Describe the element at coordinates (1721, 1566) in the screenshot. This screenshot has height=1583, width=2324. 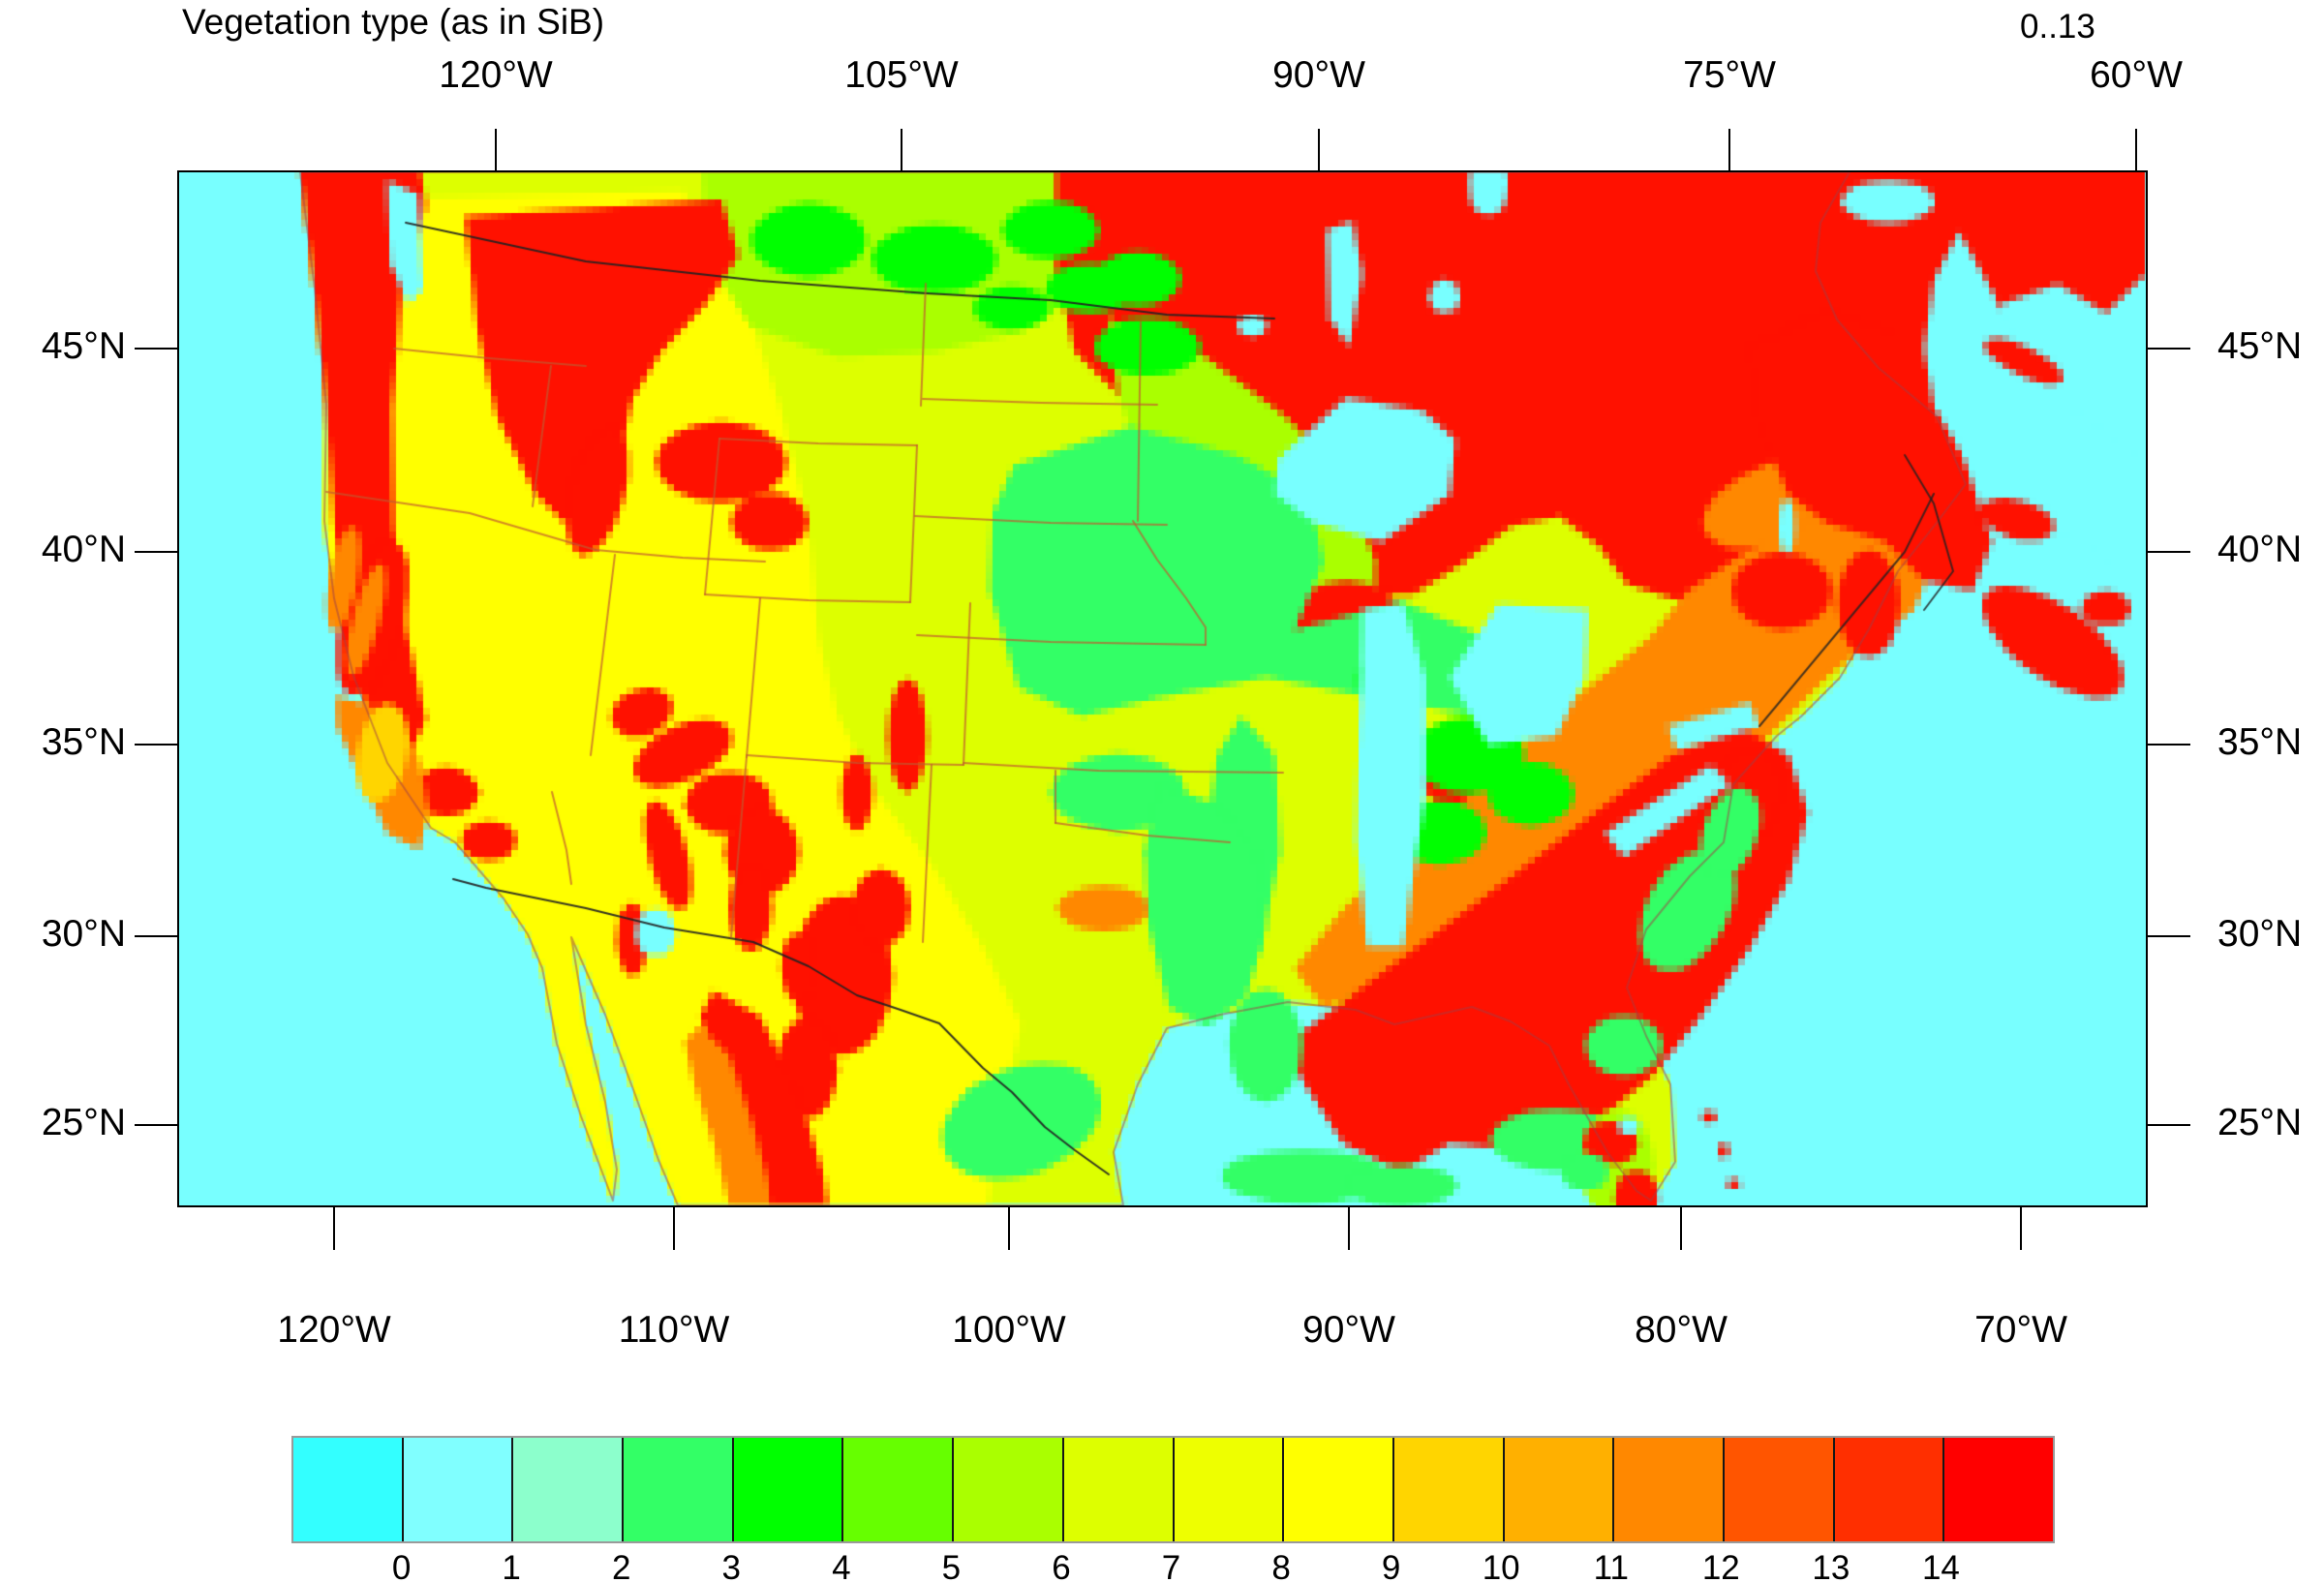
I see `colorbar-tick-label: 12` at that location.